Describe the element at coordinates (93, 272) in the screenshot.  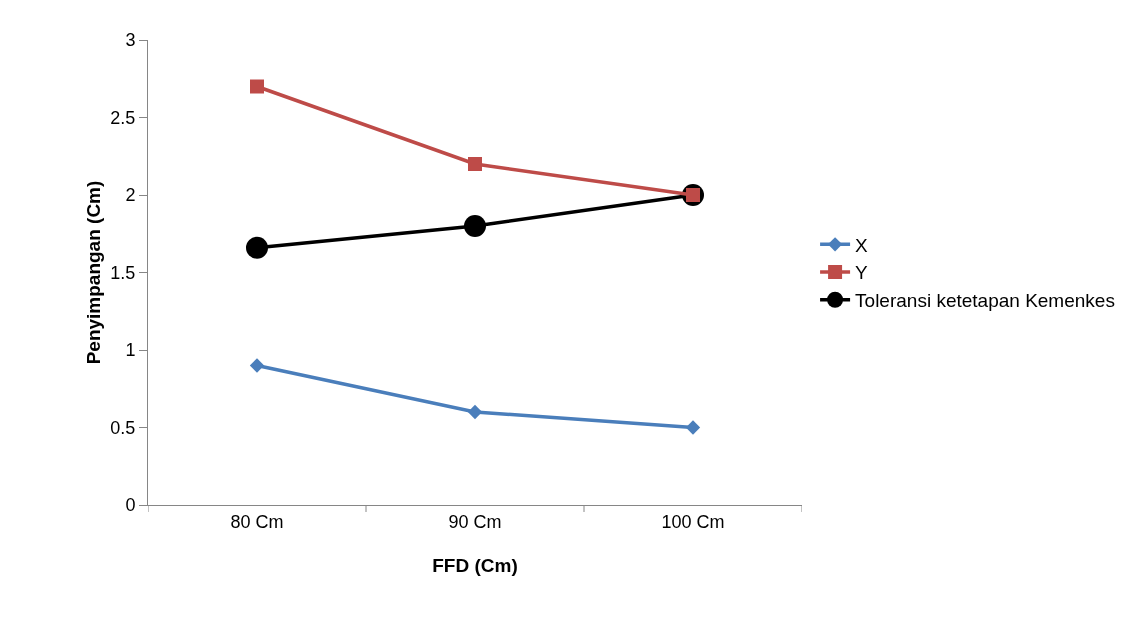
I see `y-axis-title: Penyimpangan (Cm)` at that location.